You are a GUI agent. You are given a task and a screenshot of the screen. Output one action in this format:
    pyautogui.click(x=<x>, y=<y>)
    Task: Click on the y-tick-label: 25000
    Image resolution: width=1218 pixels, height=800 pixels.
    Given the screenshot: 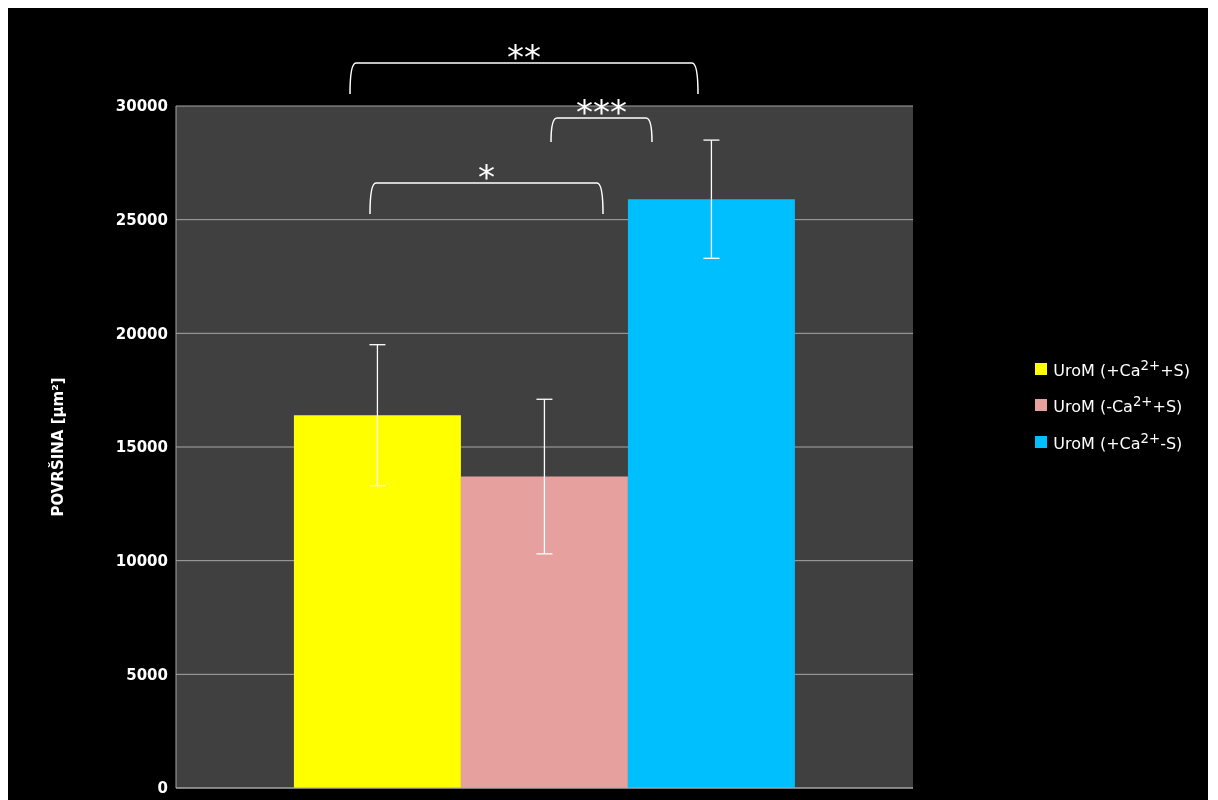 What is the action you would take?
    pyautogui.click(x=141, y=219)
    